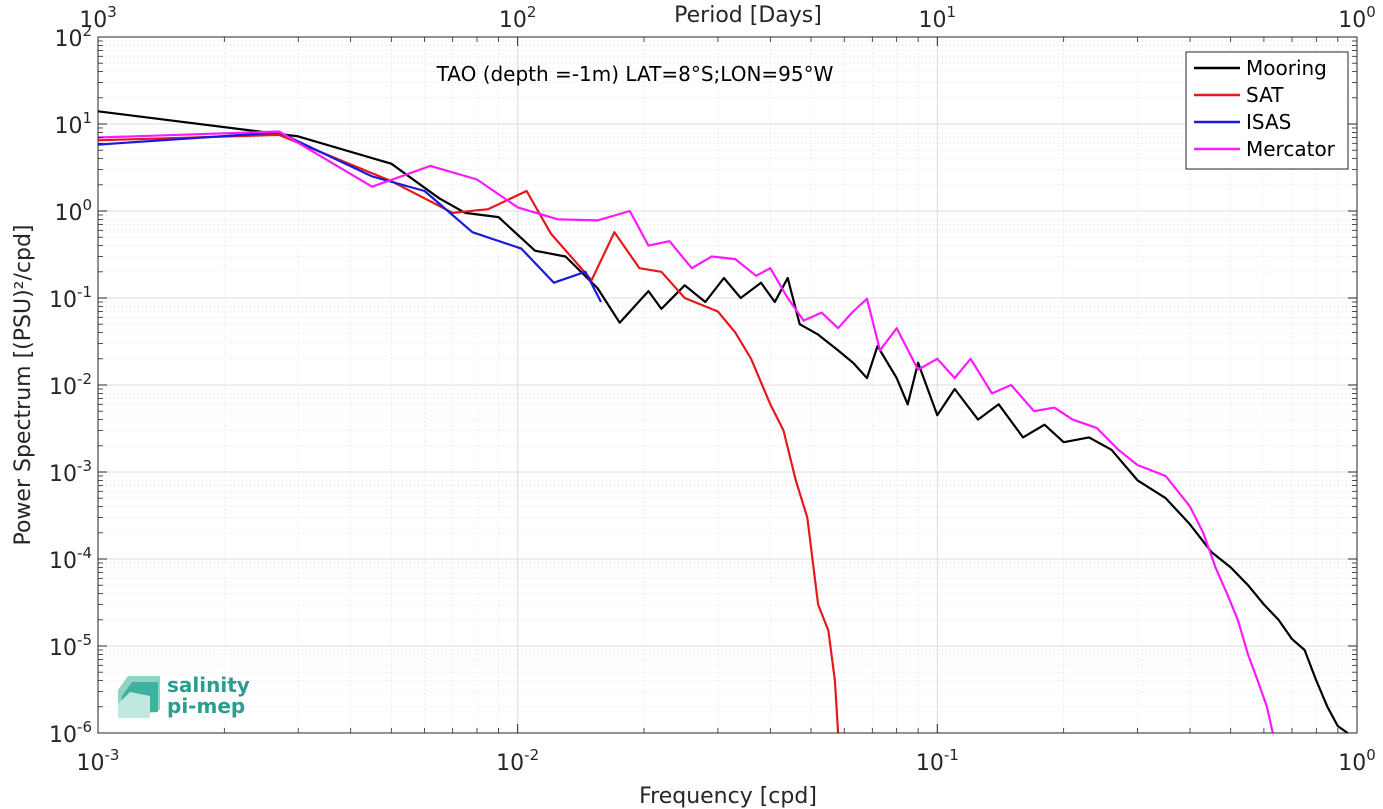 Image resolution: width=1383 pixels, height=809 pixels. I want to click on x-tick-labels: 10⁻³ 10⁻² 10⁻¹ 10⁰, so click(726, 761).